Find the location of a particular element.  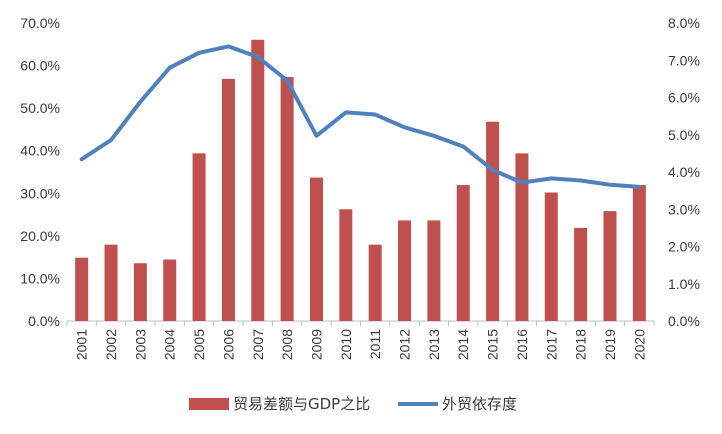

bar-2019 is located at coordinates (610, 266).